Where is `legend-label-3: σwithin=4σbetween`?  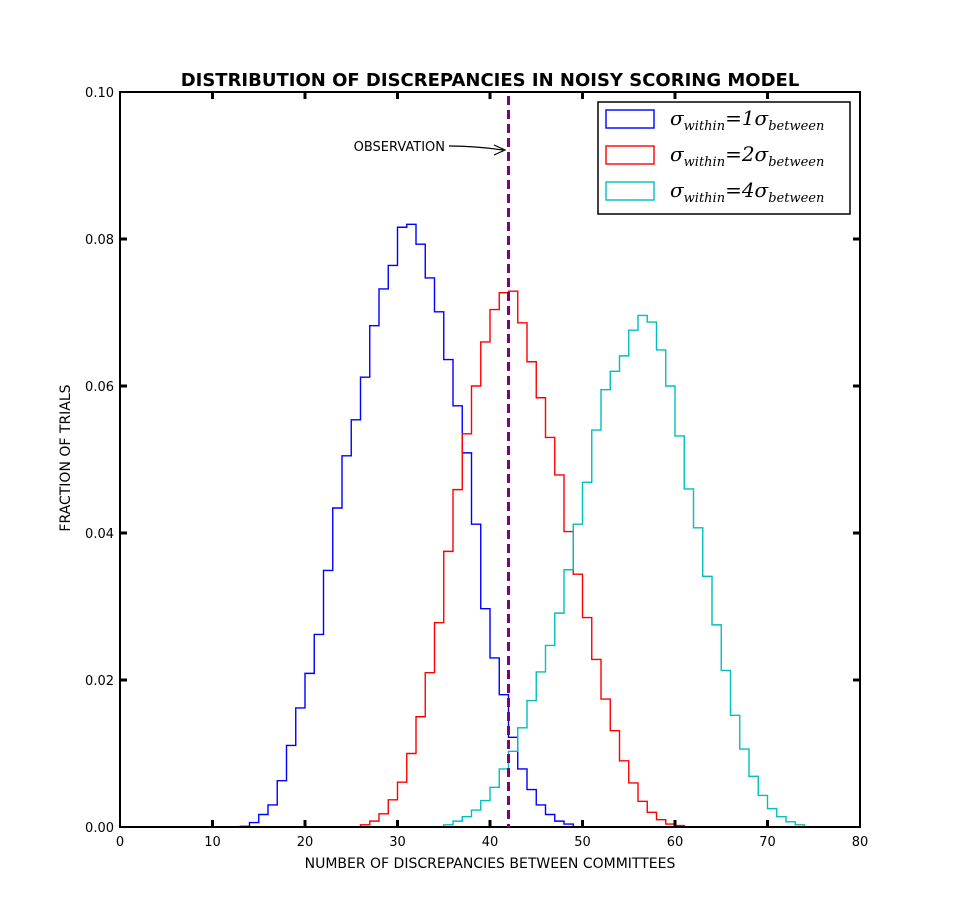 legend-label-3: σwithin=4σbetween is located at coordinates (747, 192).